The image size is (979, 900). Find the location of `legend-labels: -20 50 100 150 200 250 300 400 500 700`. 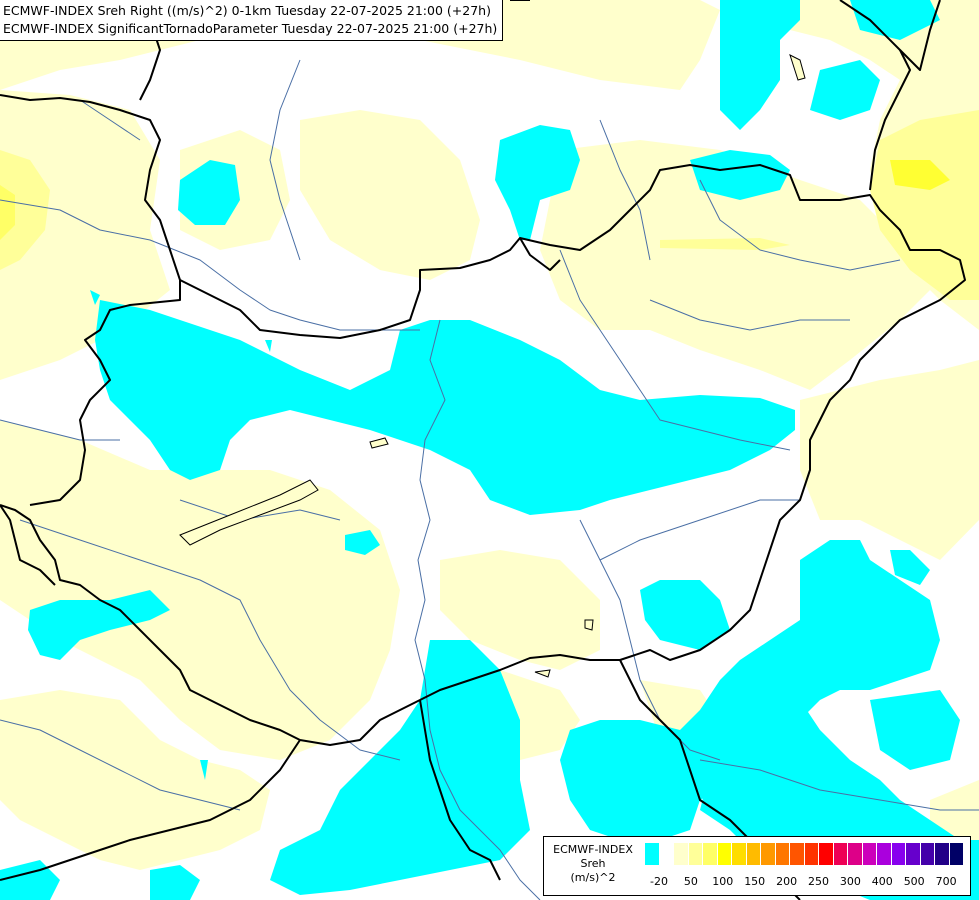

legend-labels: -20 50 100 150 200 250 300 400 500 700 is located at coordinates (805, 882).